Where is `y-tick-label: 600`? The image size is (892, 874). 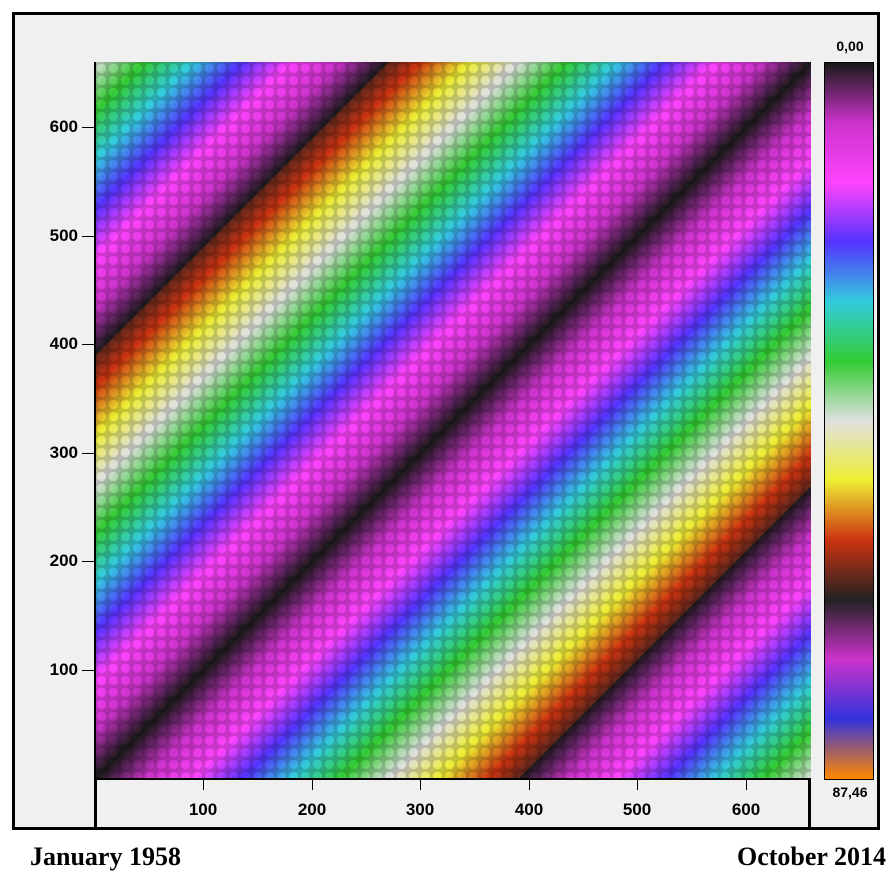 y-tick-label: 600 is located at coordinates (63, 126).